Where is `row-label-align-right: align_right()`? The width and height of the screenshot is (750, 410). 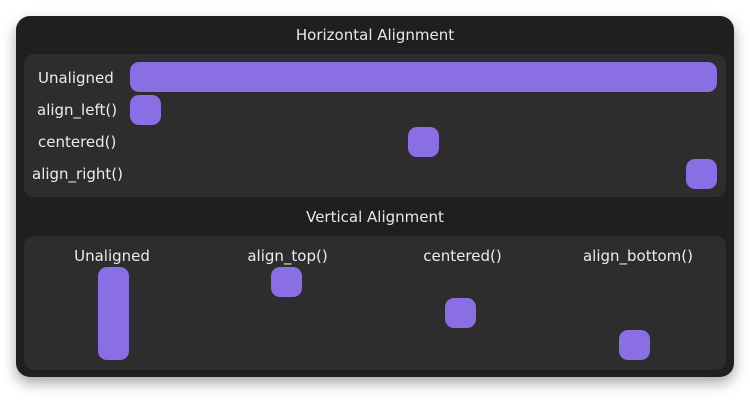
row-label-align-right: align_right() is located at coordinates (78, 174).